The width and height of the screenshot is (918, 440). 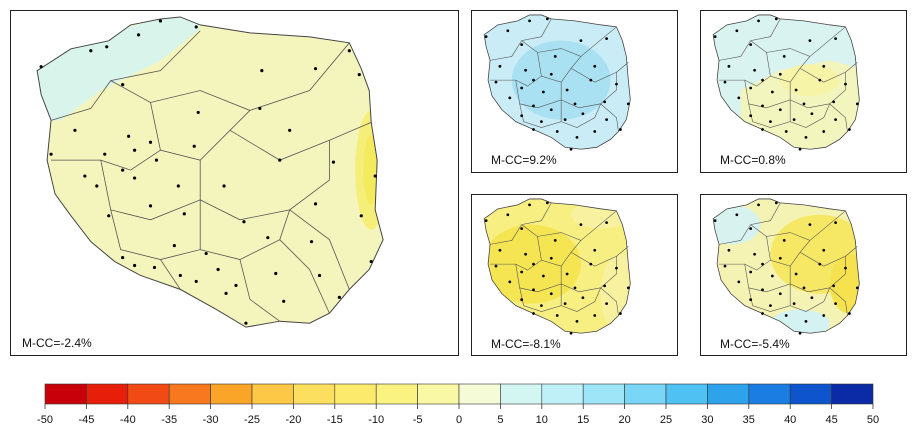 I want to click on panel-label-s2: M-CC=0.8%, so click(x=753, y=160).